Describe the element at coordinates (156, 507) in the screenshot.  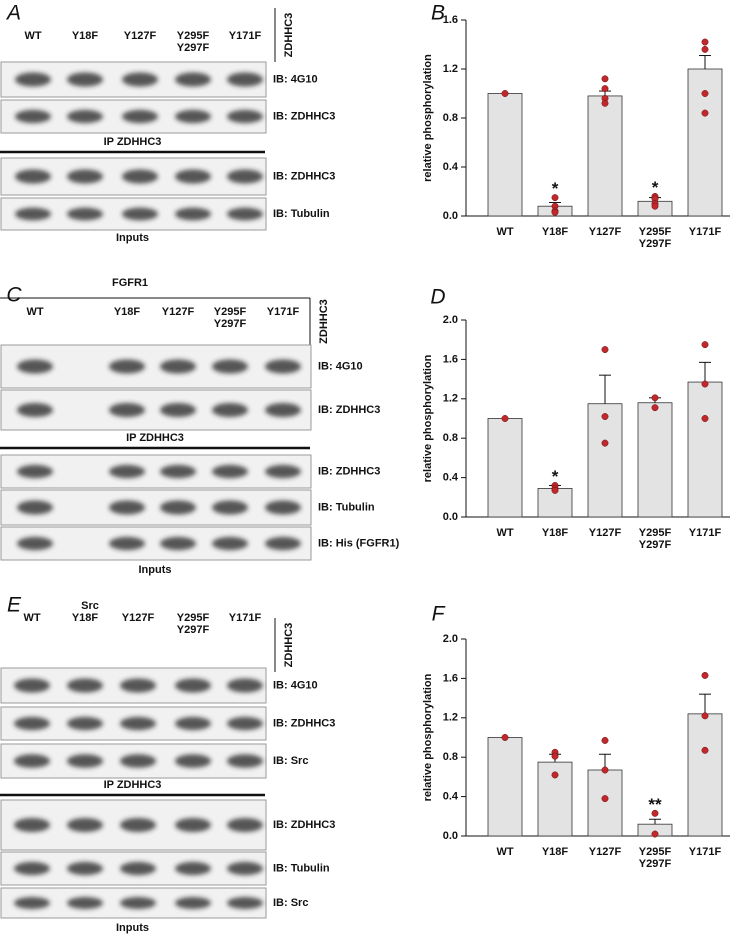
I see `blot-strip` at that location.